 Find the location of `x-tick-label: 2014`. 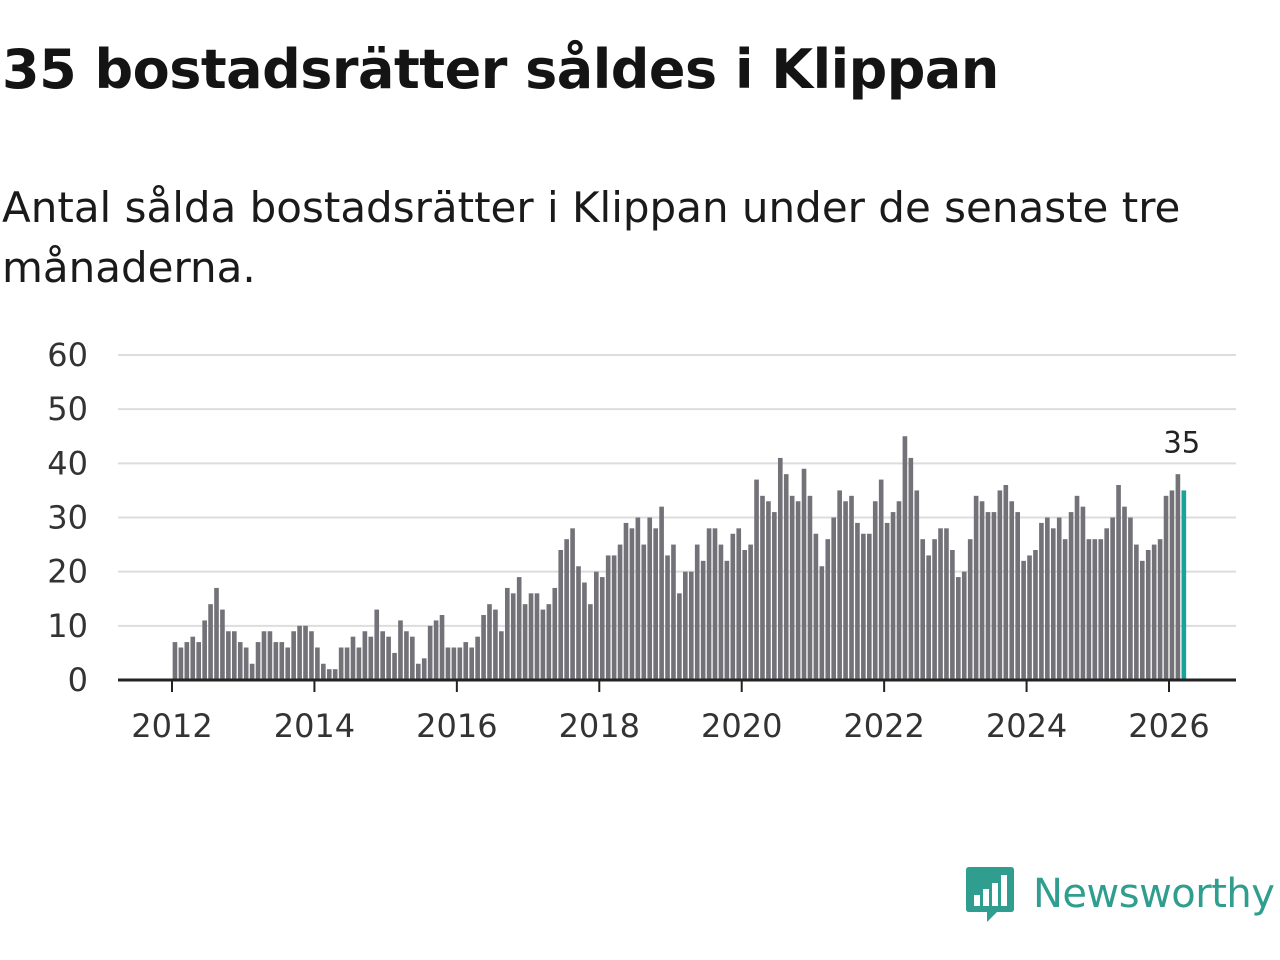

x-tick-label: 2014 is located at coordinates (314, 726).